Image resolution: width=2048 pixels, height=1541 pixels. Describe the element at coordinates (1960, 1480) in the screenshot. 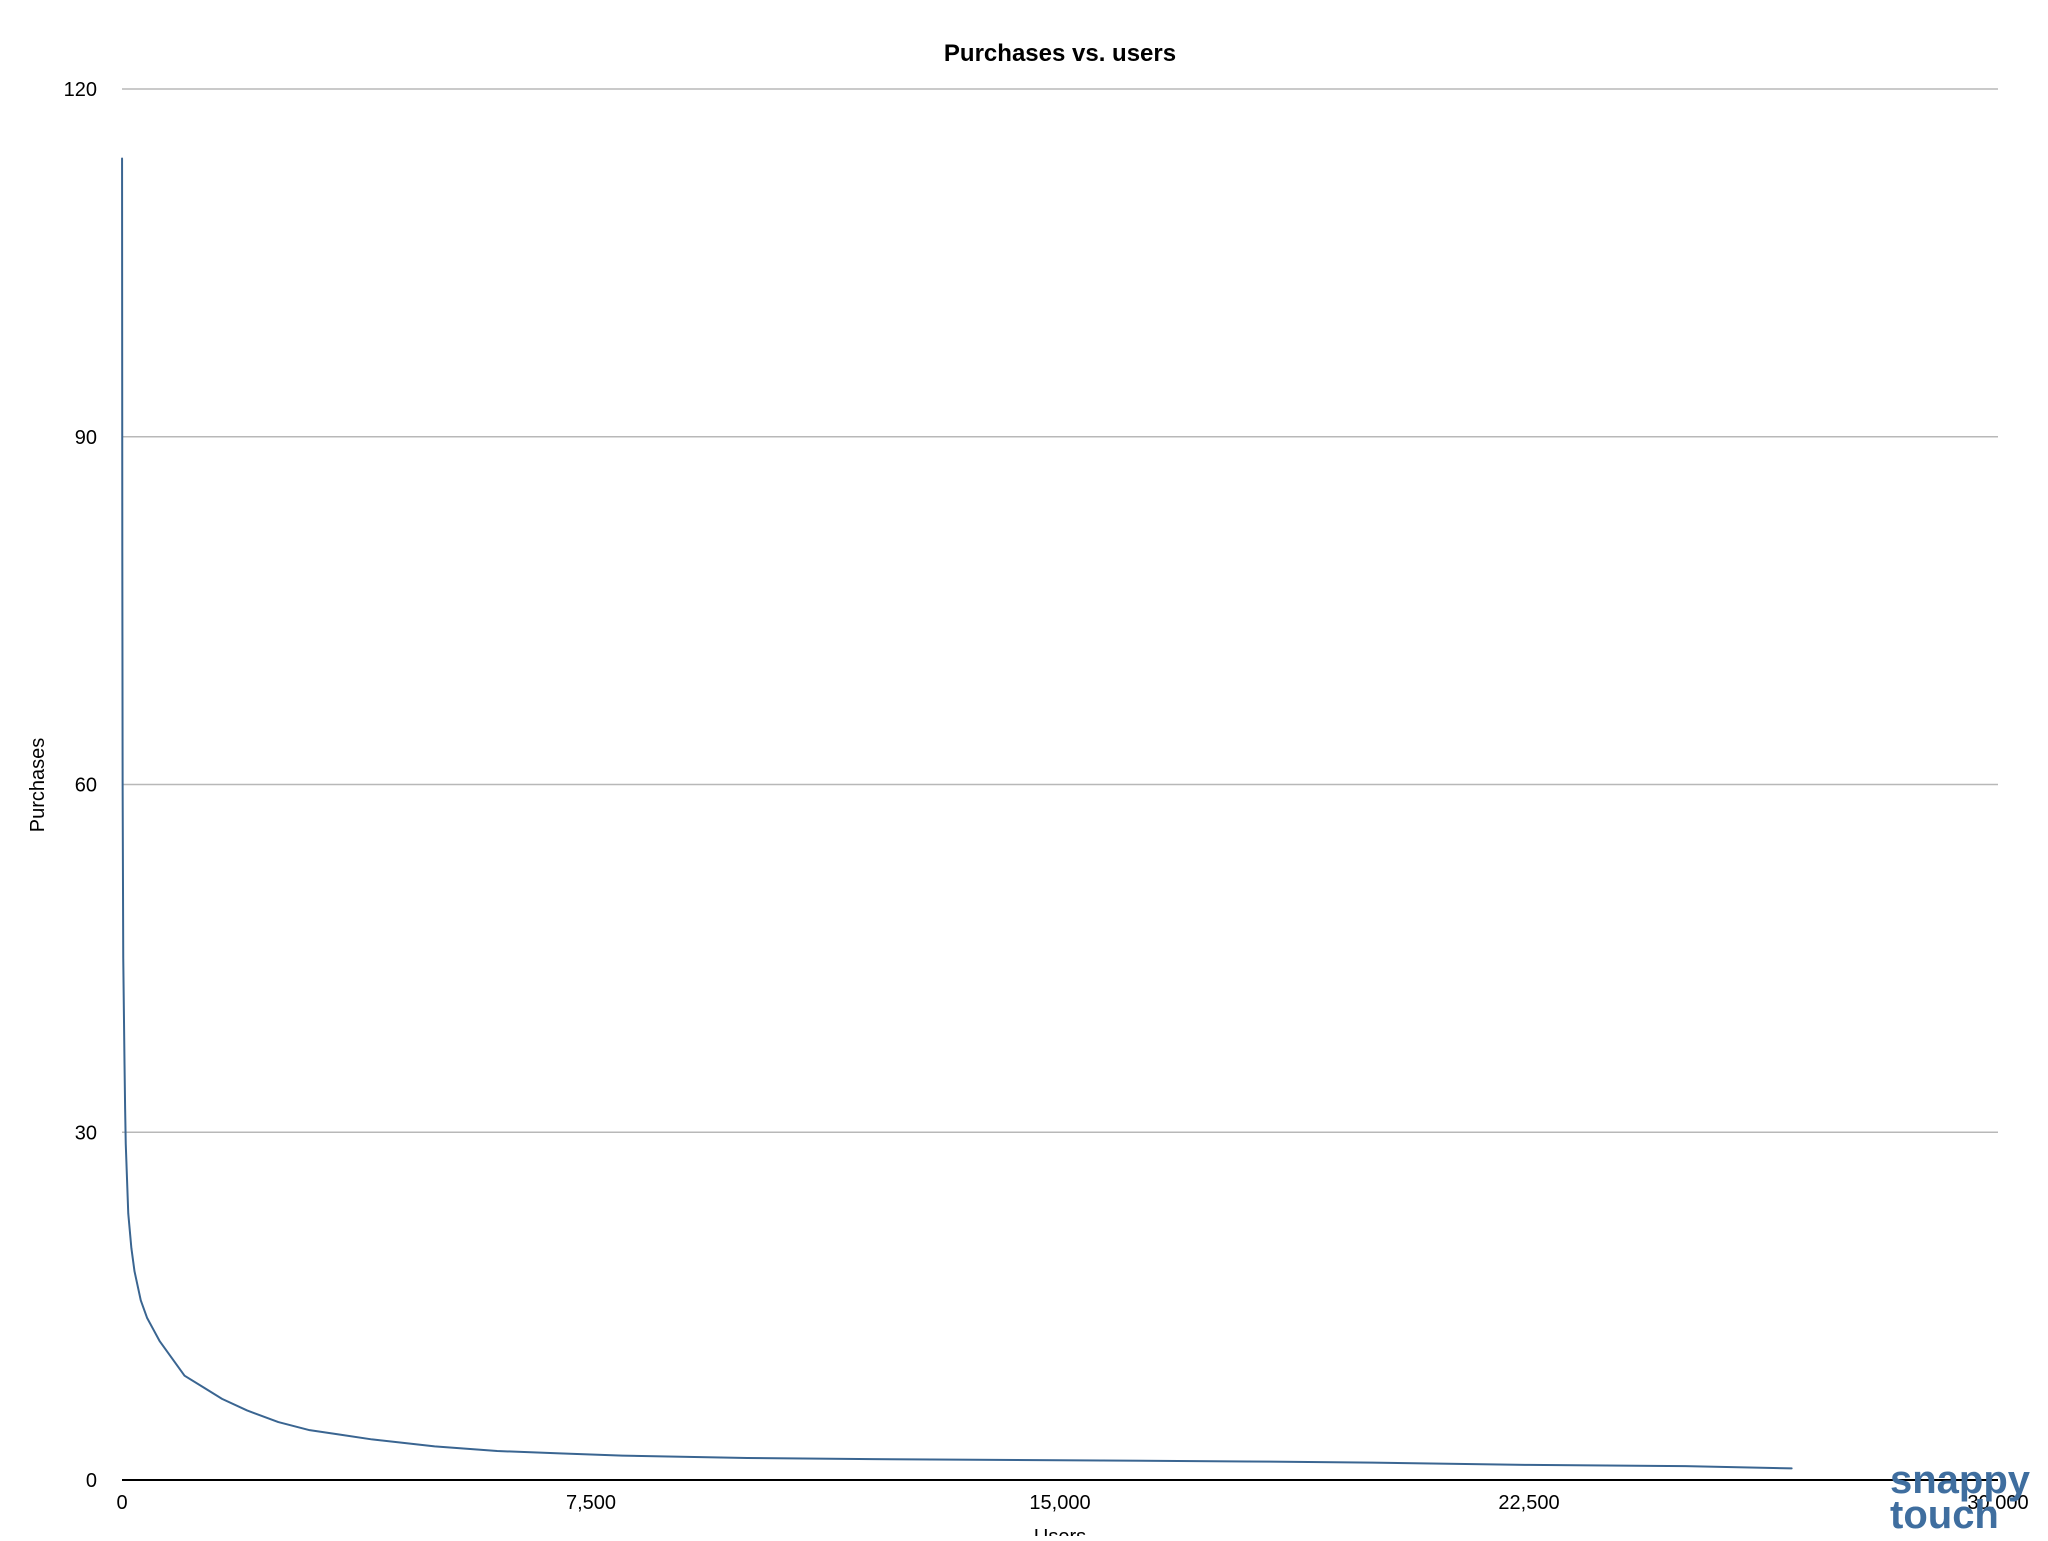

I see `watermark-line-1: snappy` at that location.